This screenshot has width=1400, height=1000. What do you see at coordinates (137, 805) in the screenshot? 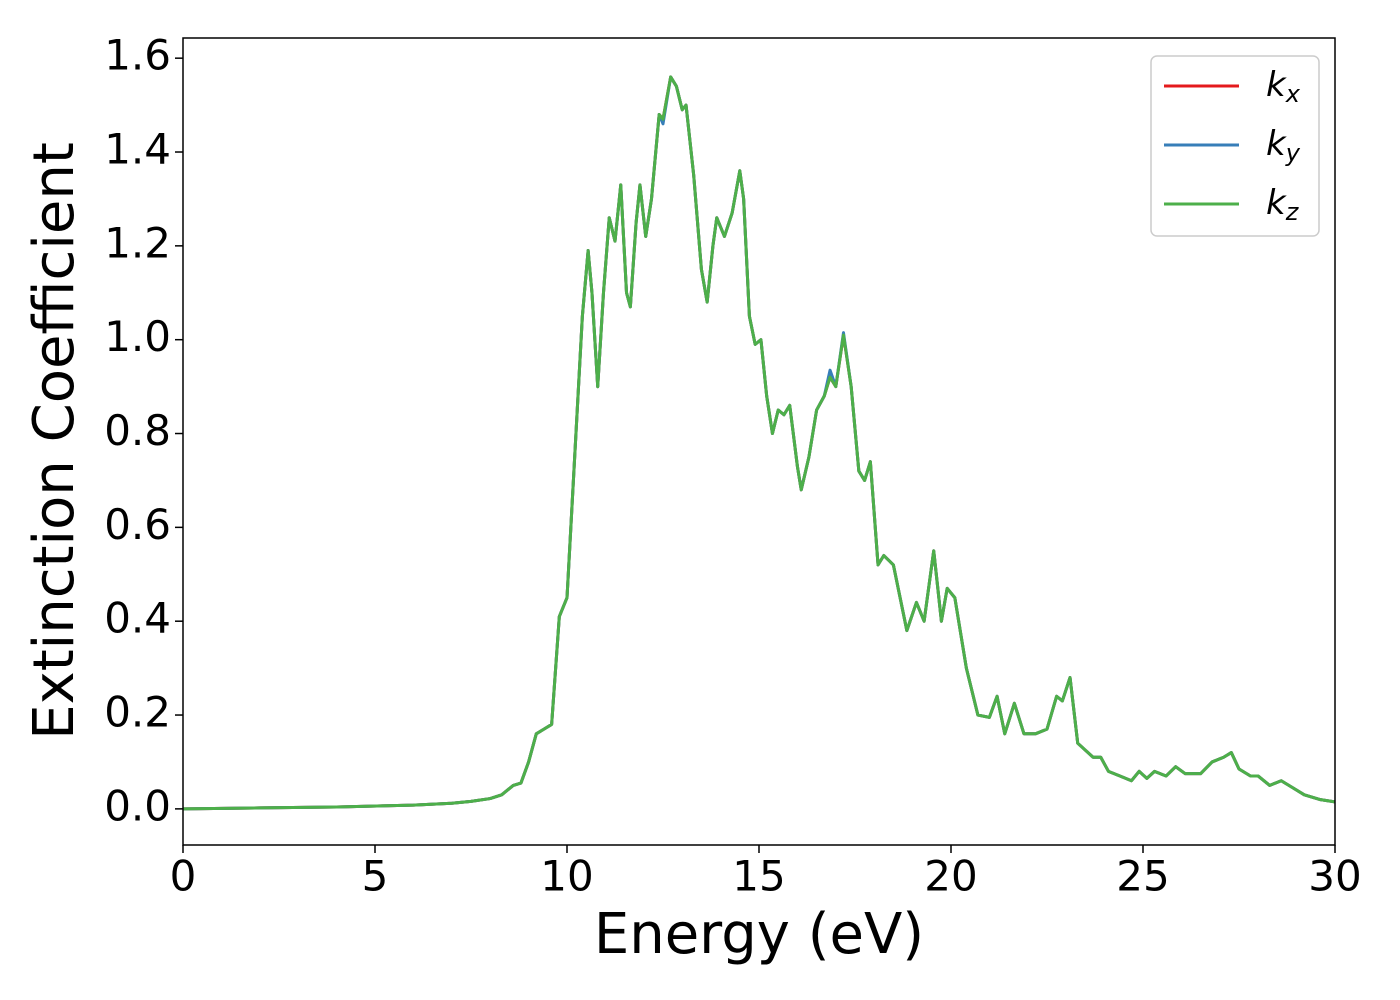
I see `y-tick-label: 0.0` at bounding box center [137, 805].